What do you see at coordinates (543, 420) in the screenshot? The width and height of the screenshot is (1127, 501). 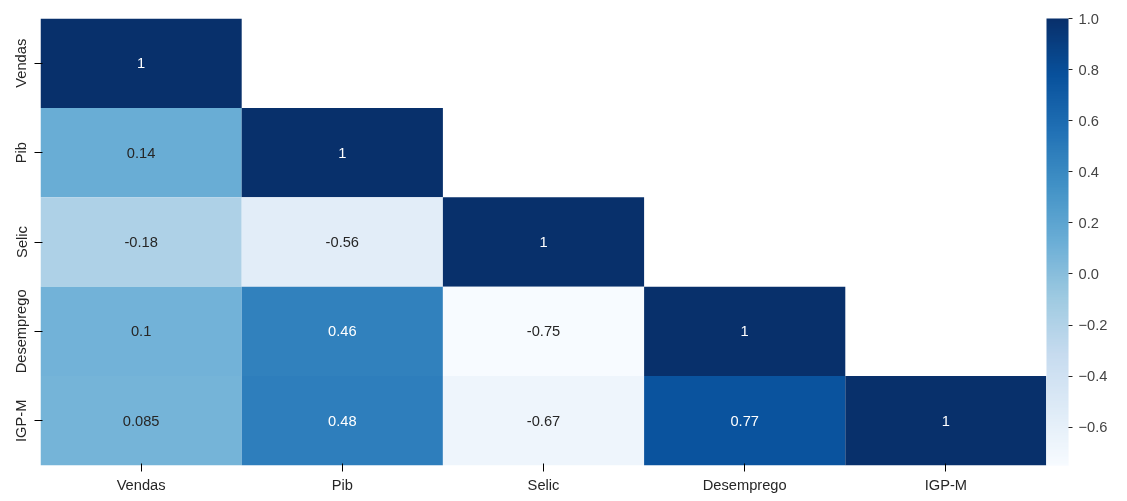 I see `data-label: -0.67` at bounding box center [543, 420].